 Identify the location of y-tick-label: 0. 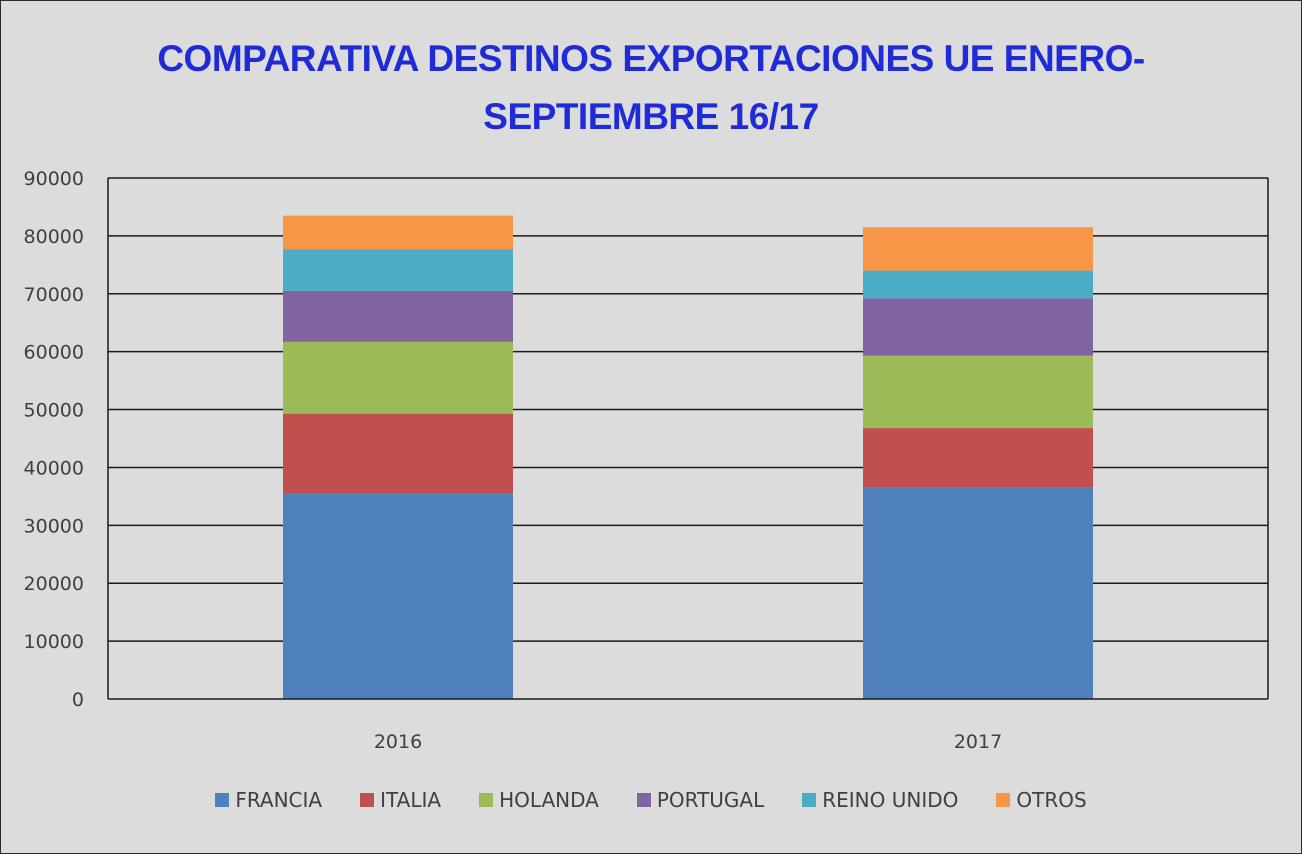
(78, 700).